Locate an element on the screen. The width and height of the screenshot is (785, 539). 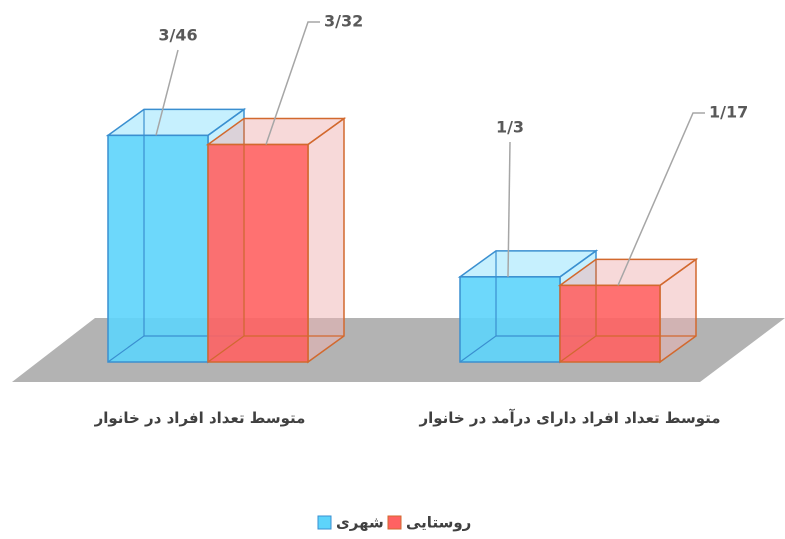
value-label: 1/17 is located at coordinates (728, 112).